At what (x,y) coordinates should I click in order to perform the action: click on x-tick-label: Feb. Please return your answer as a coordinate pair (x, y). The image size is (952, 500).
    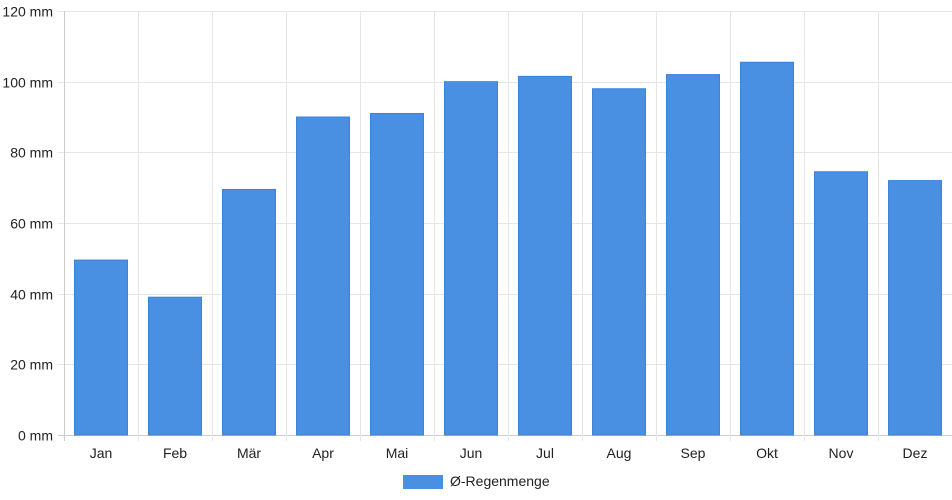
    Looking at the image, I should click on (175, 453).